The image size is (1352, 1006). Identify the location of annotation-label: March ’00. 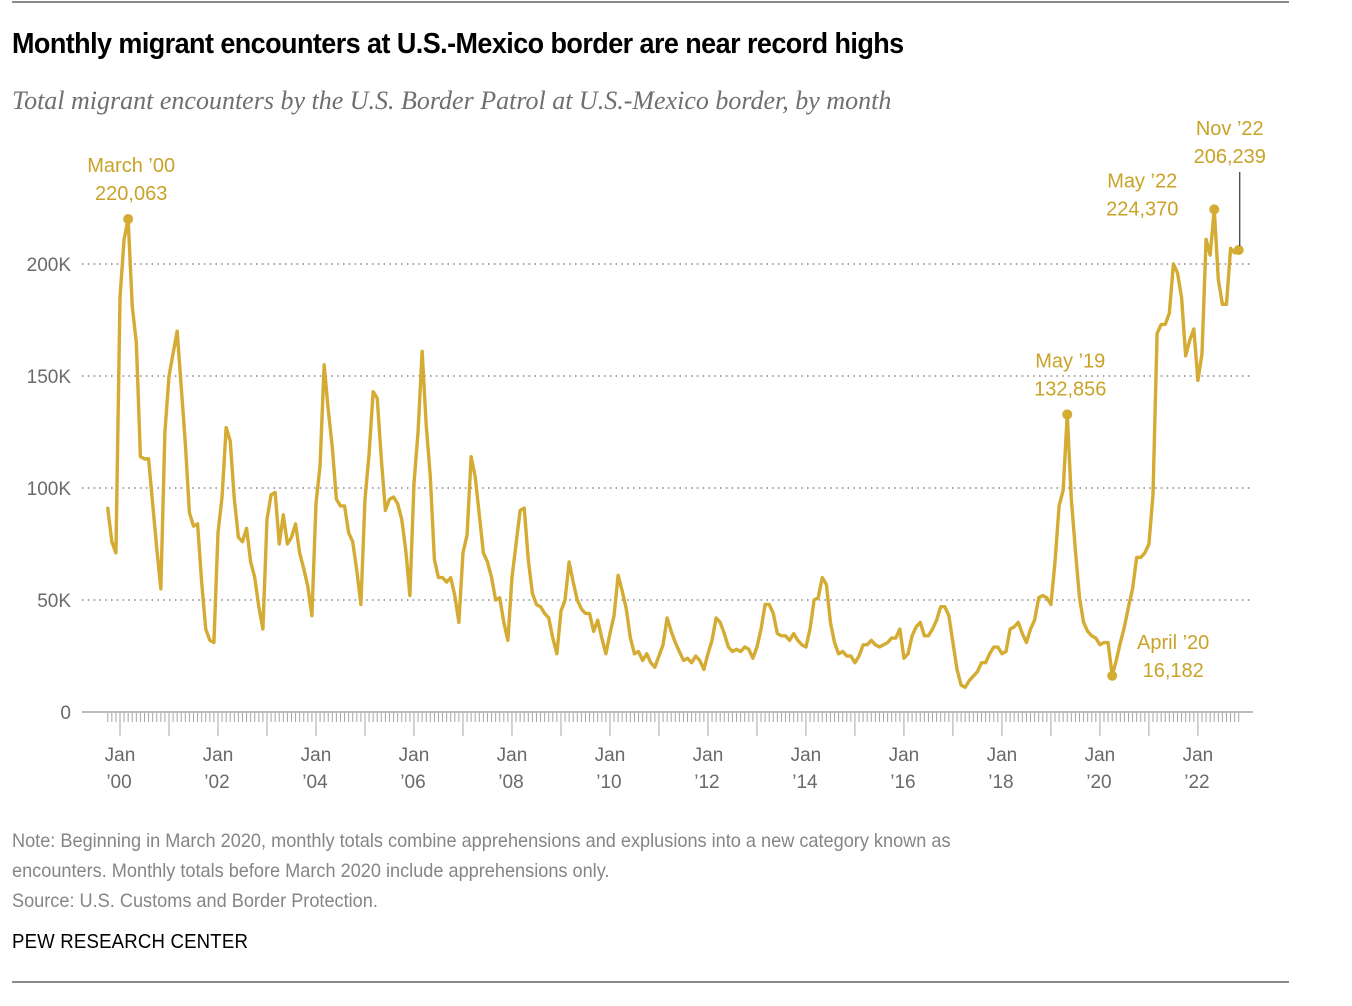
(131, 166).